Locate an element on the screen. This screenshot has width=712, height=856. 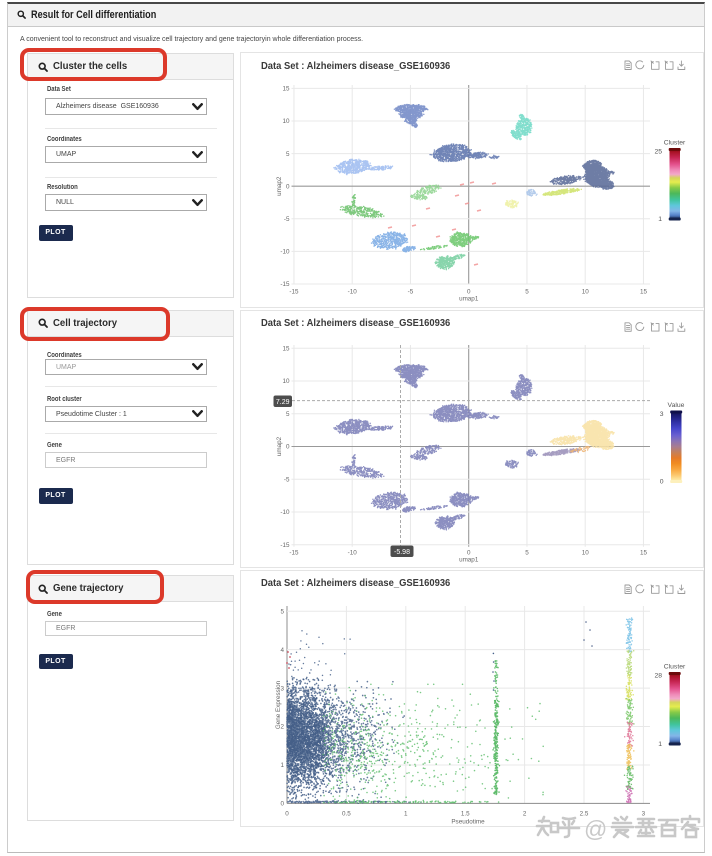
svg-text: 7.29 is located at coordinates (283, 402).